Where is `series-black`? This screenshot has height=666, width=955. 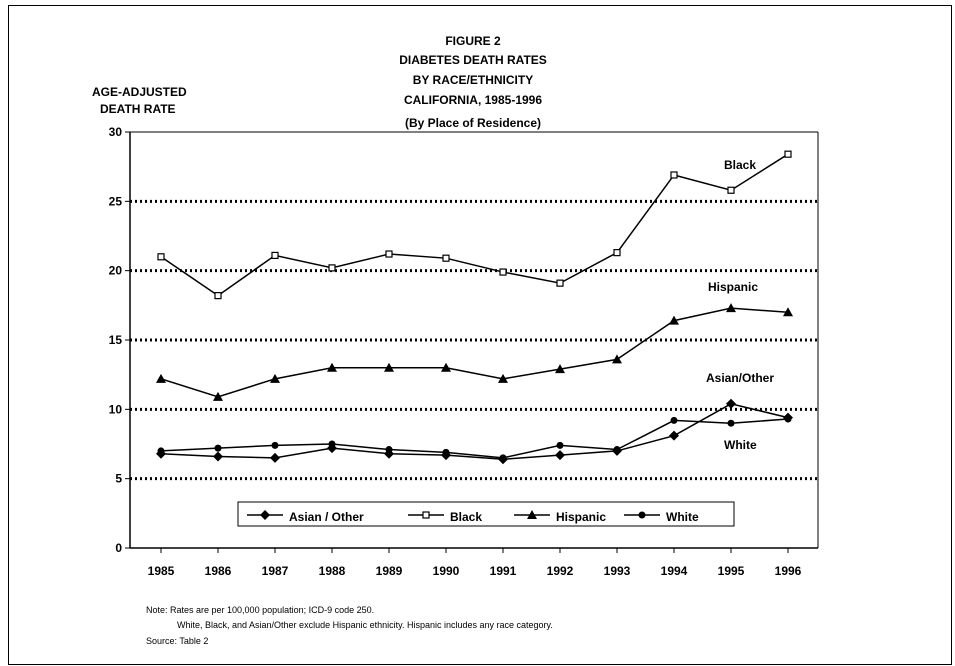 series-black is located at coordinates (474, 225).